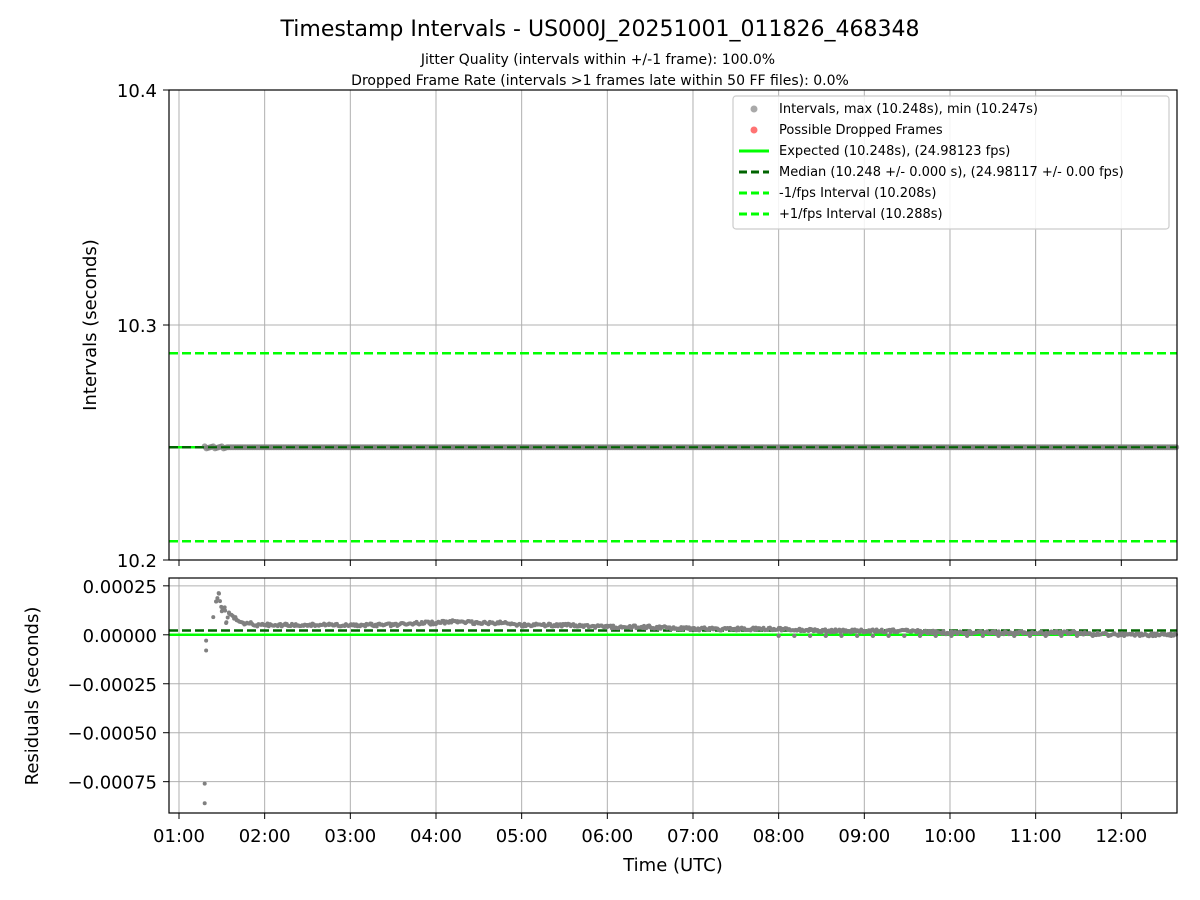 The width and height of the screenshot is (1200, 900). I want to click on x-tick-label: 09:00, so click(864, 836).